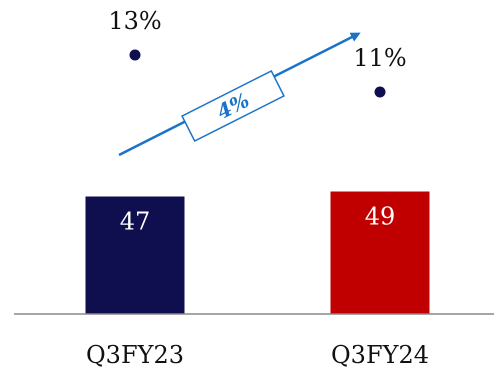 The height and width of the screenshot is (371, 494). What do you see at coordinates (134, 21) in the screenshot?
I see `percent-label: 13%` at bounding box center [134, 21].